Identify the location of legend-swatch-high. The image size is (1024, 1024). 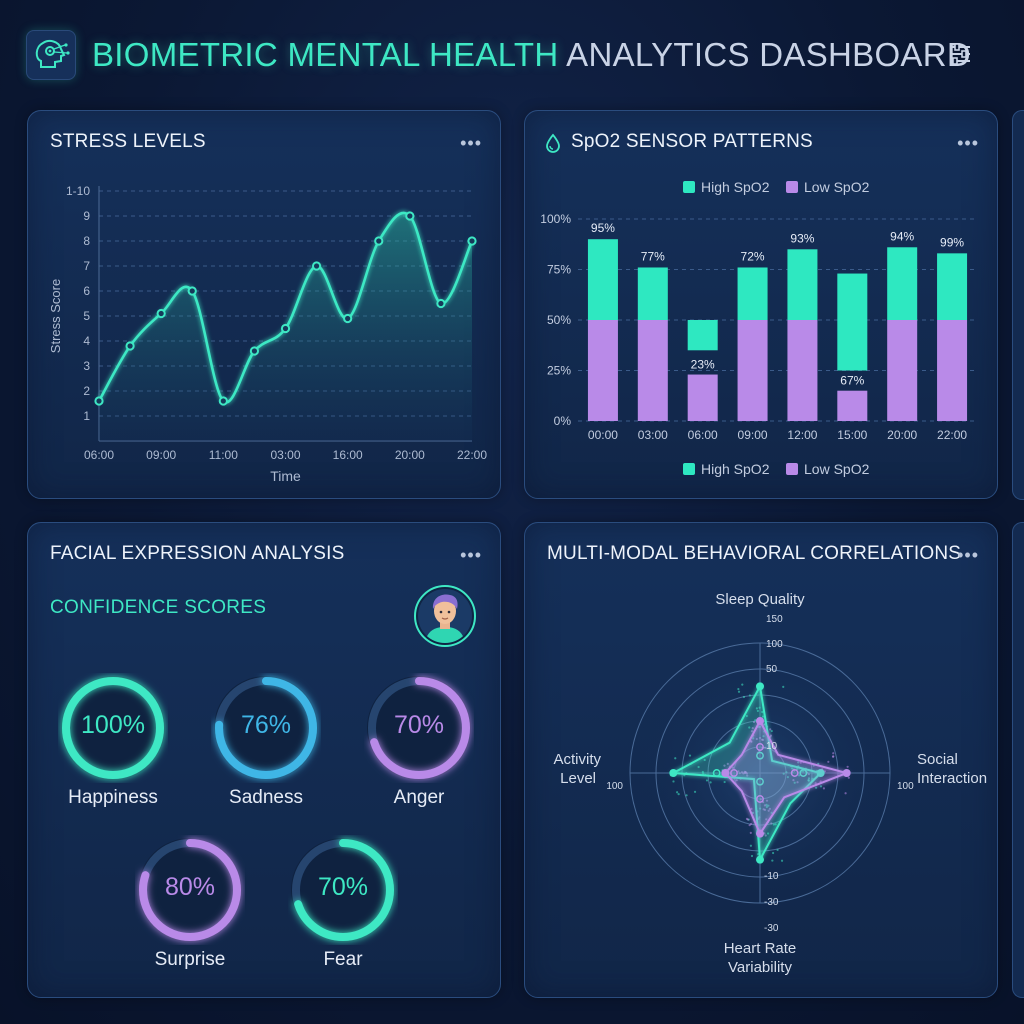
(689, 187).